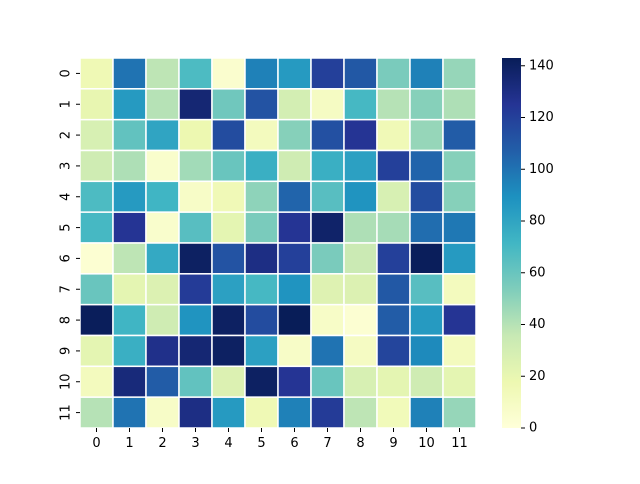 This screenshot has width=640, height=484. What do you see at coordinates (96, 443) in the screenshot?
I see `x-tick-label: 0` at bounding box center [96, 443].